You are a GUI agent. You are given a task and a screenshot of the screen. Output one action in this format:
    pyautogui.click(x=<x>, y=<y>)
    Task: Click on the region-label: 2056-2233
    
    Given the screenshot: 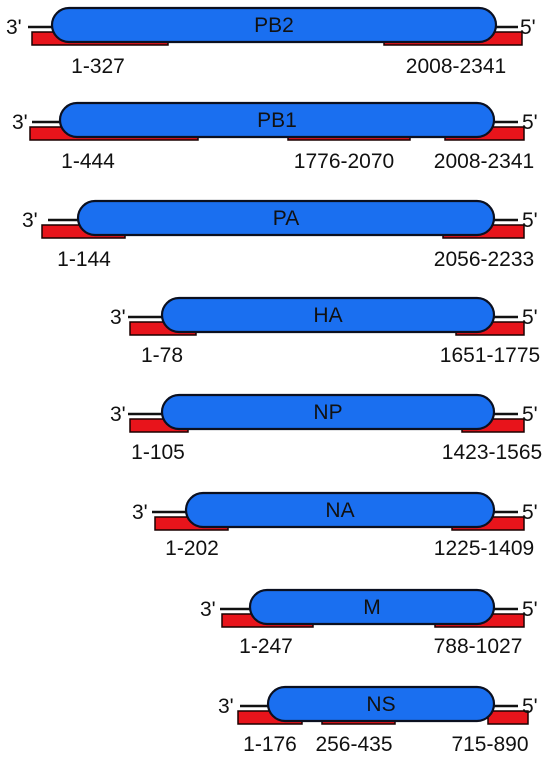 What is the action you would take?
    pyautogui.click(x=484, y=259)
    